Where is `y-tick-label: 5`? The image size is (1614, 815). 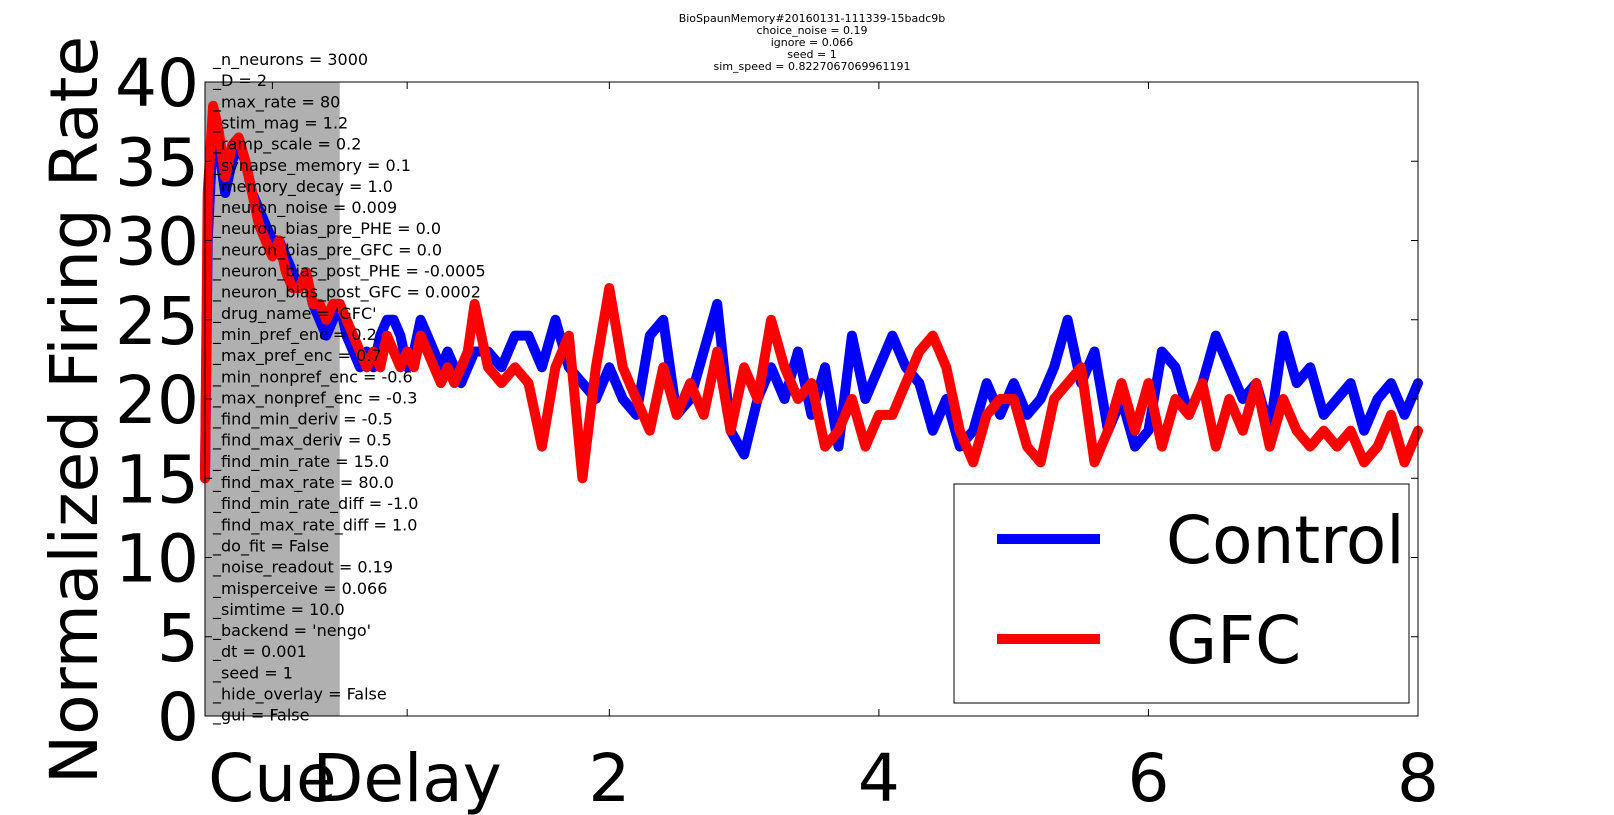
y-tick-label: 5 is located at coordinates (178, 638).